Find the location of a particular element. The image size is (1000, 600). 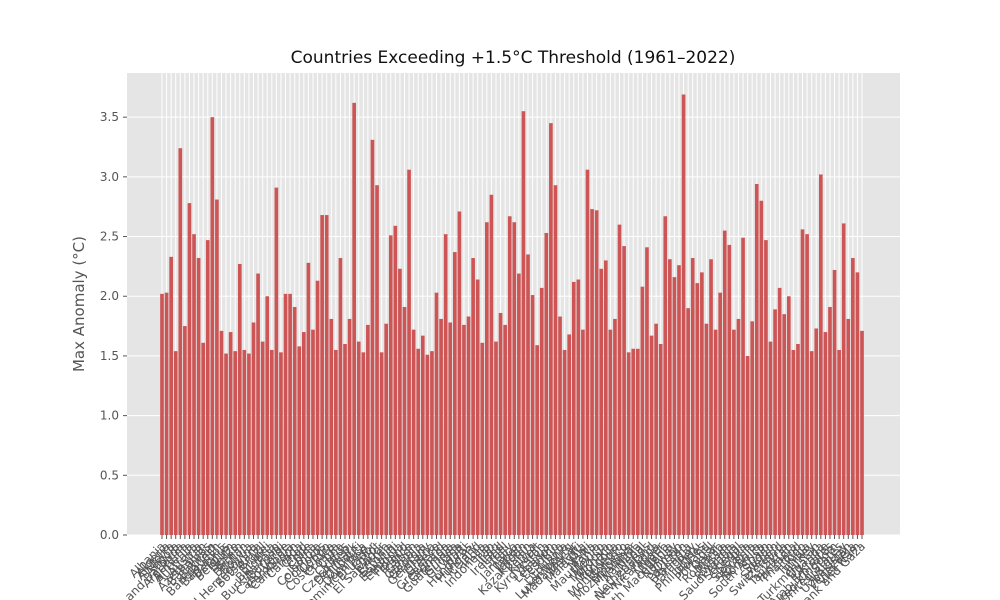

y-tick-label: 0.5 is located at coordinates (109, 475).